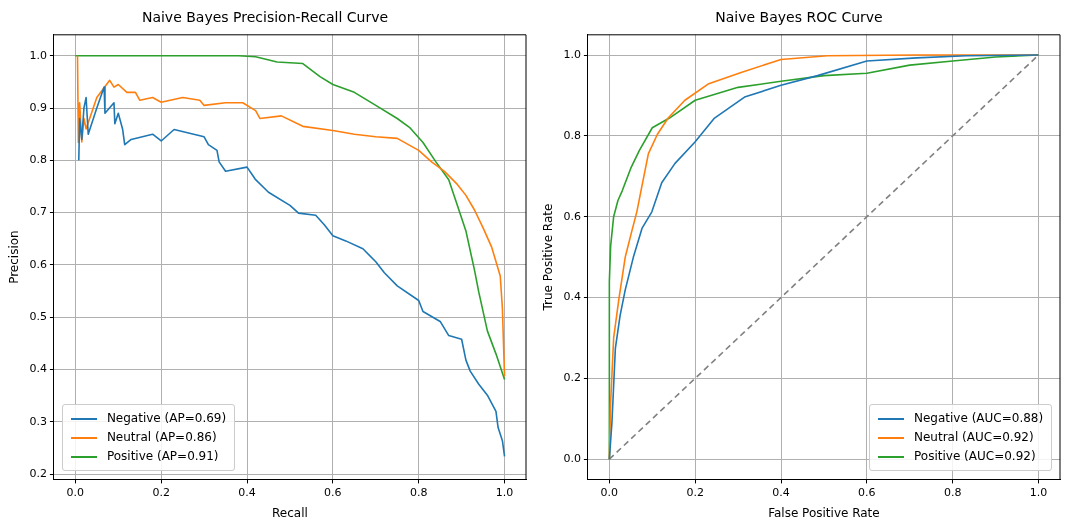  I want to click on y-tick-label: 0.3, so click(38, 421).